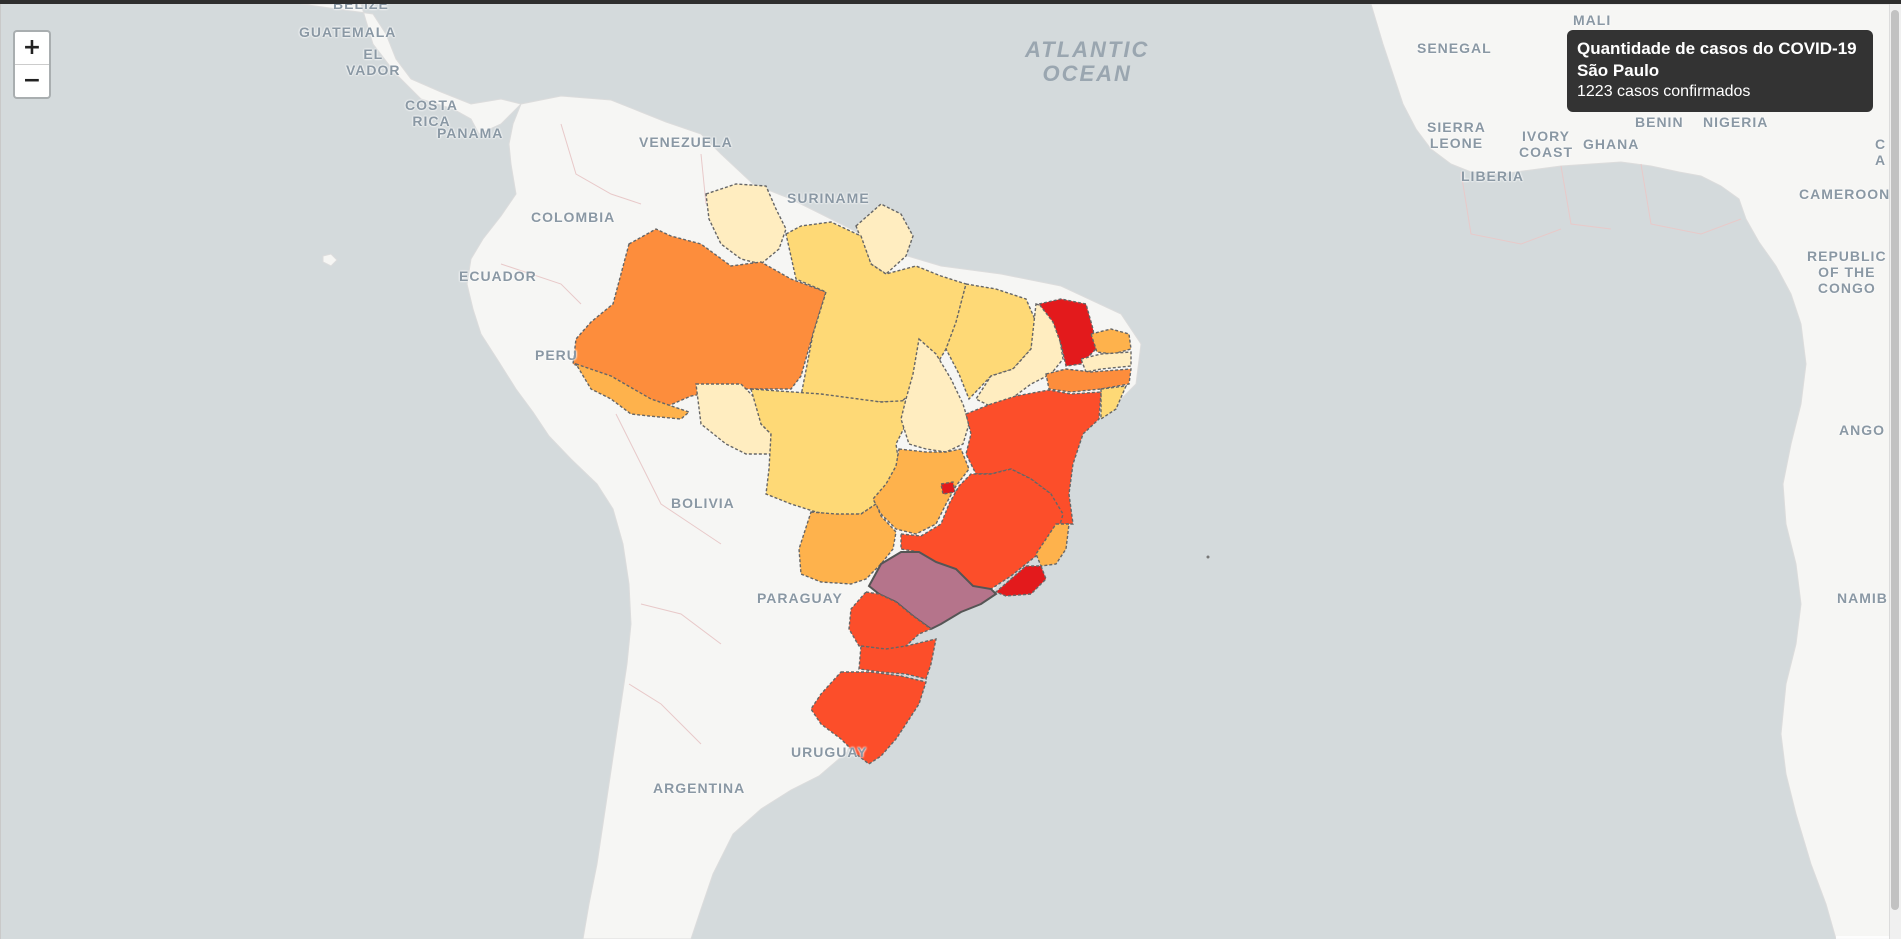 This screenshot has width=1901, height=939. Describe the element at coordinates (950, 2) in the screenshot. I see `top-bar` at that location.